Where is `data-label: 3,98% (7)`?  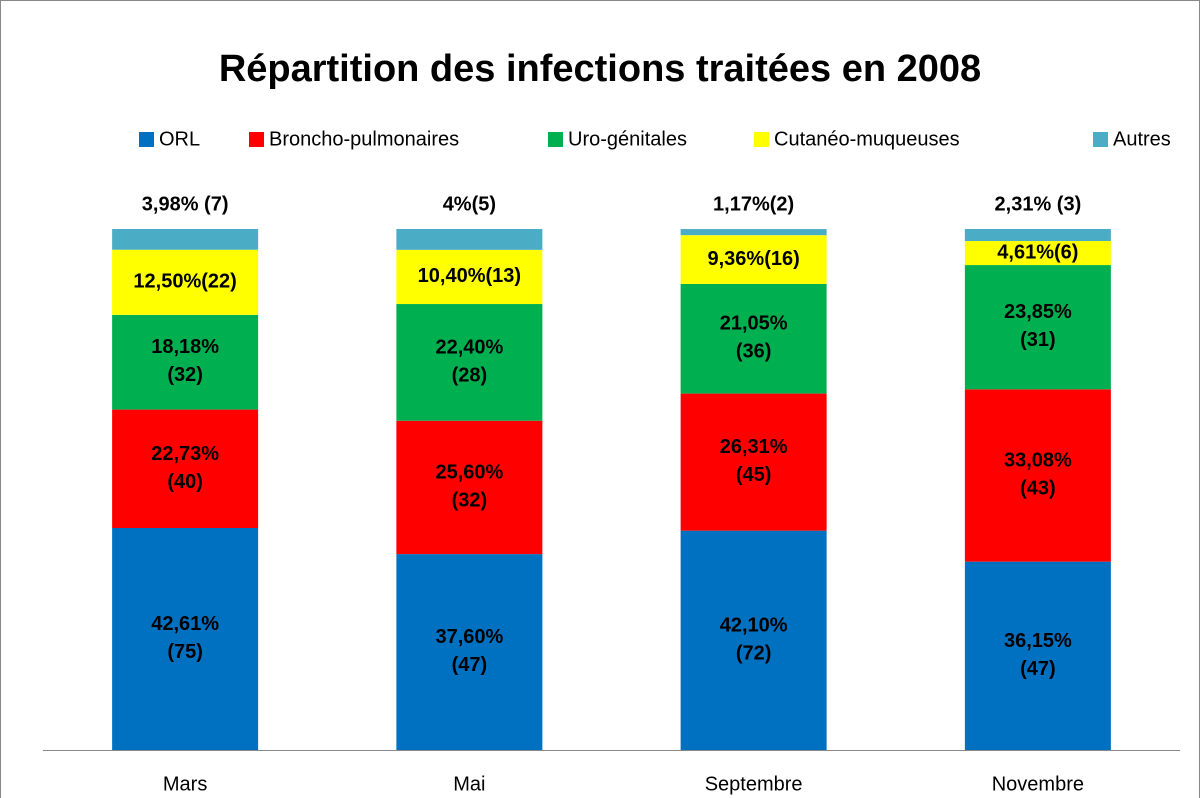
data-label: 3,98% (7) is located at coordinates (185, 204).